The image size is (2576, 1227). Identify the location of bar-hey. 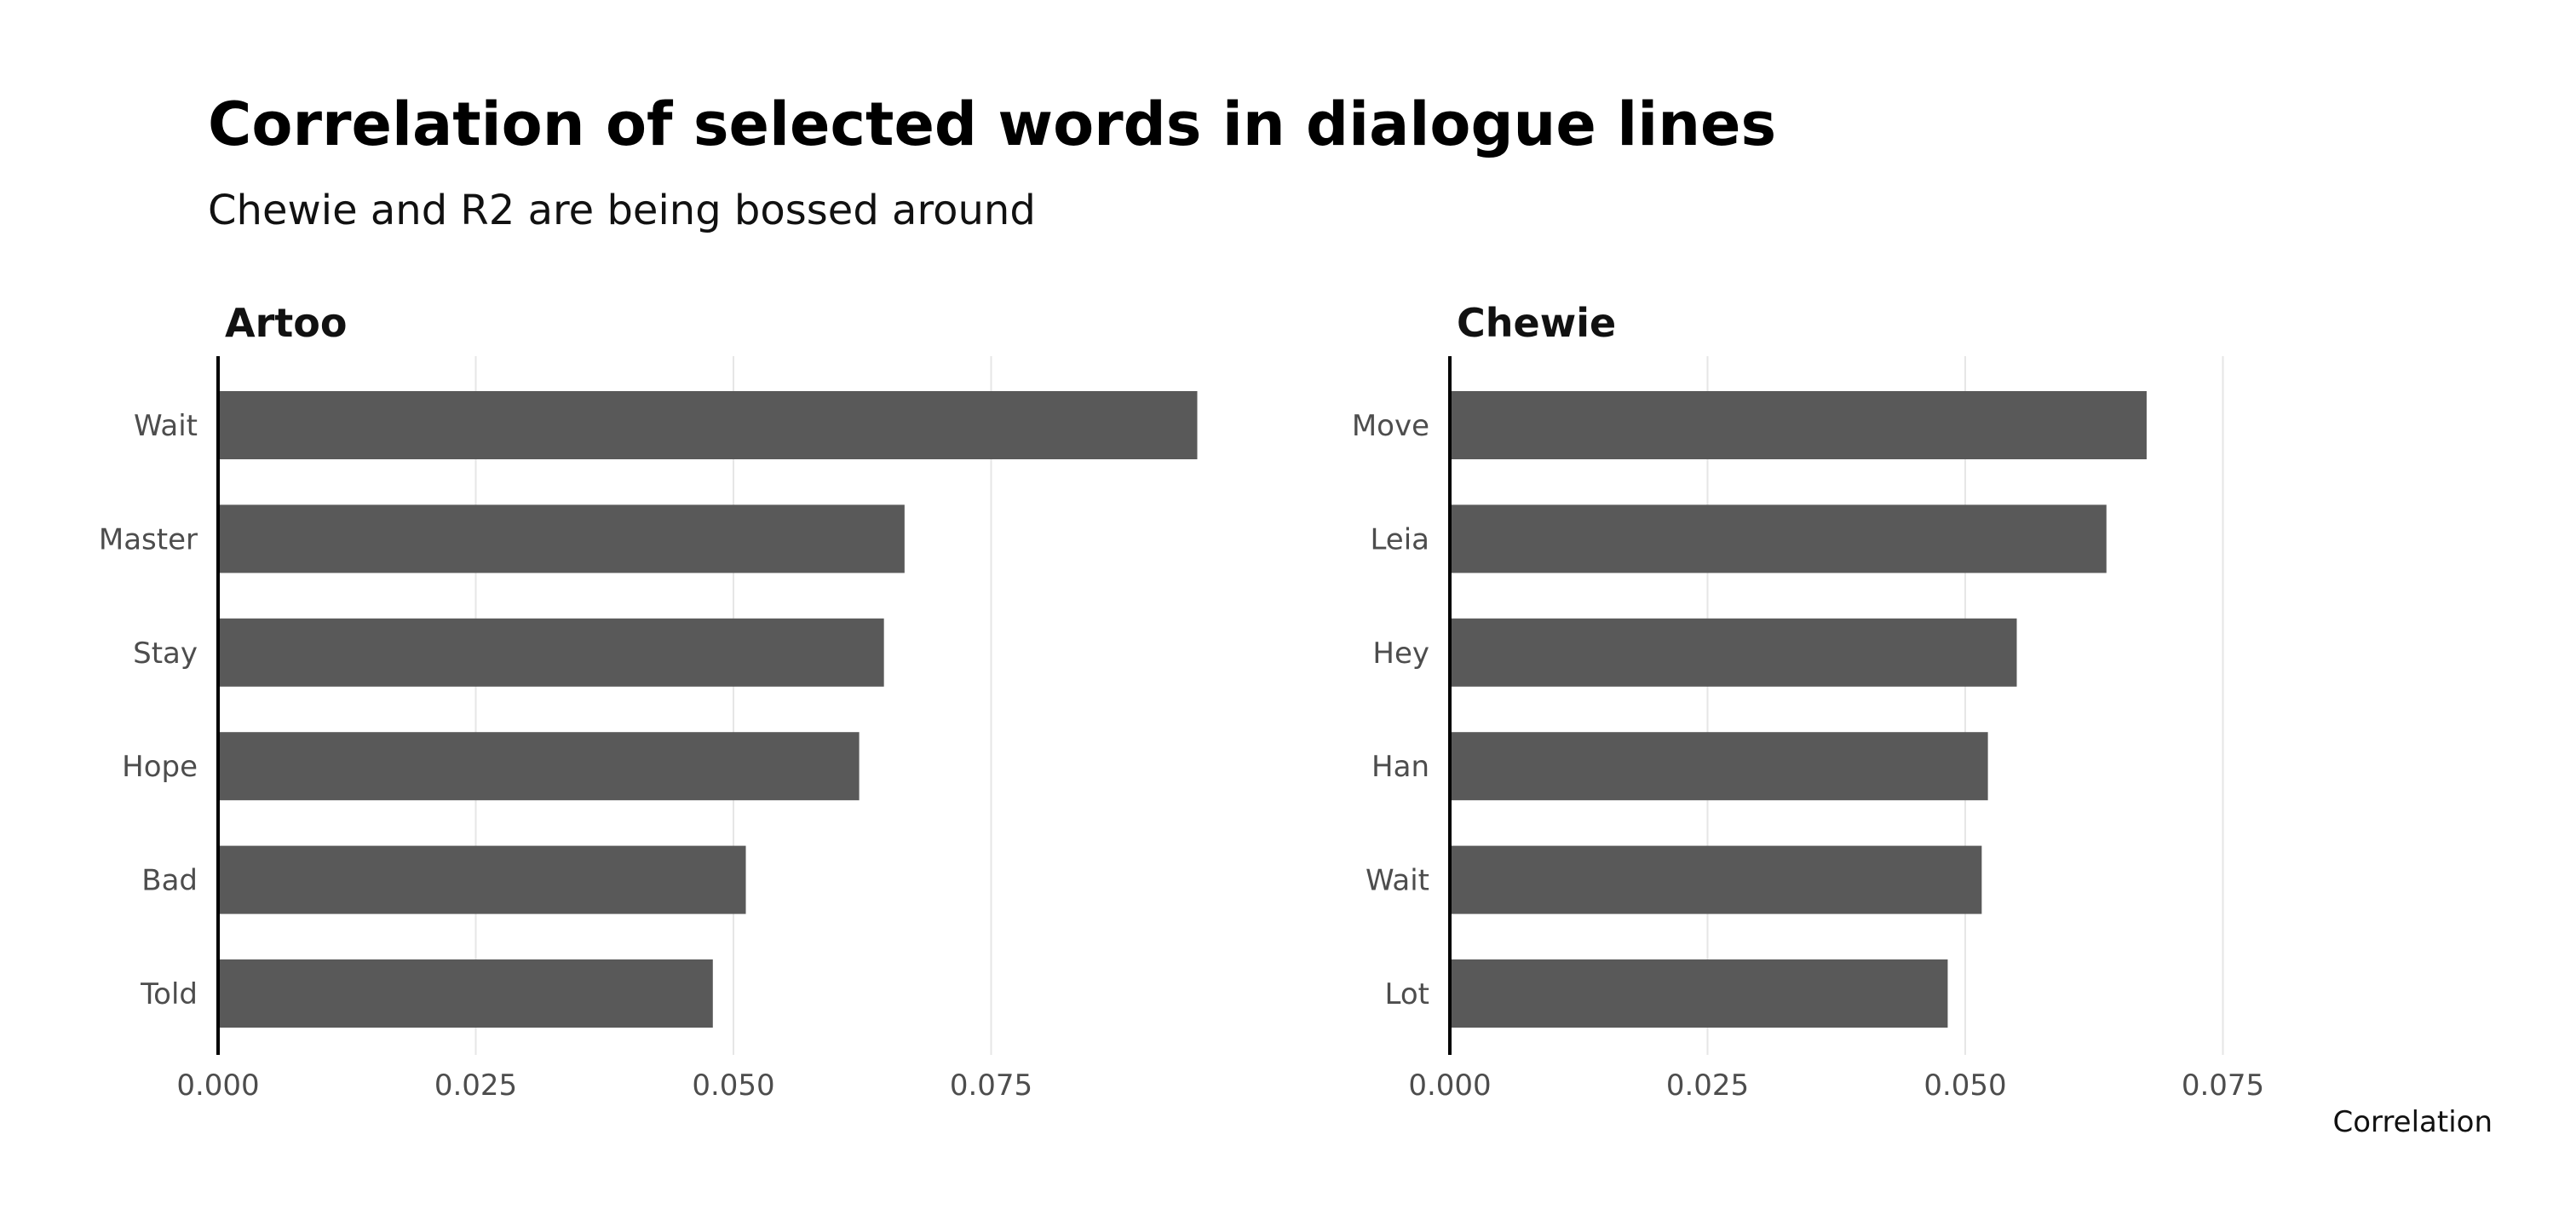
(1734, 652).